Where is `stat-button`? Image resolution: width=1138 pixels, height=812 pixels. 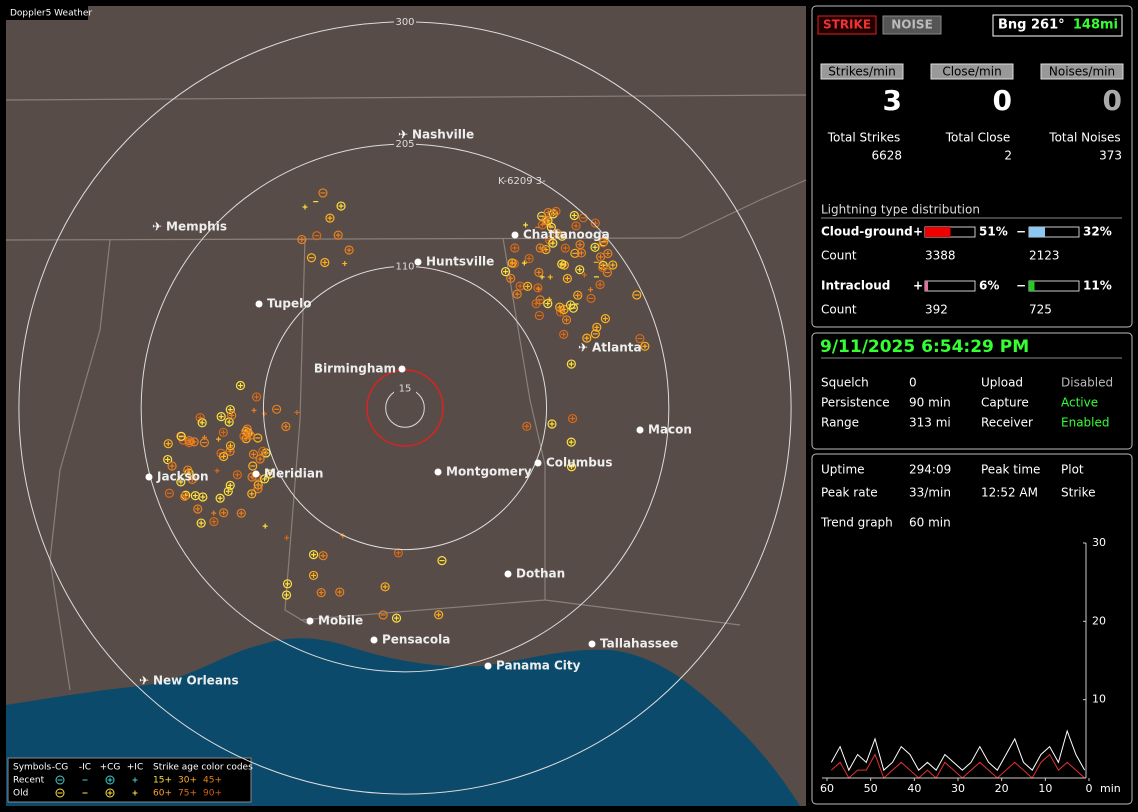
stat-button is located at coordinates (862, 71).